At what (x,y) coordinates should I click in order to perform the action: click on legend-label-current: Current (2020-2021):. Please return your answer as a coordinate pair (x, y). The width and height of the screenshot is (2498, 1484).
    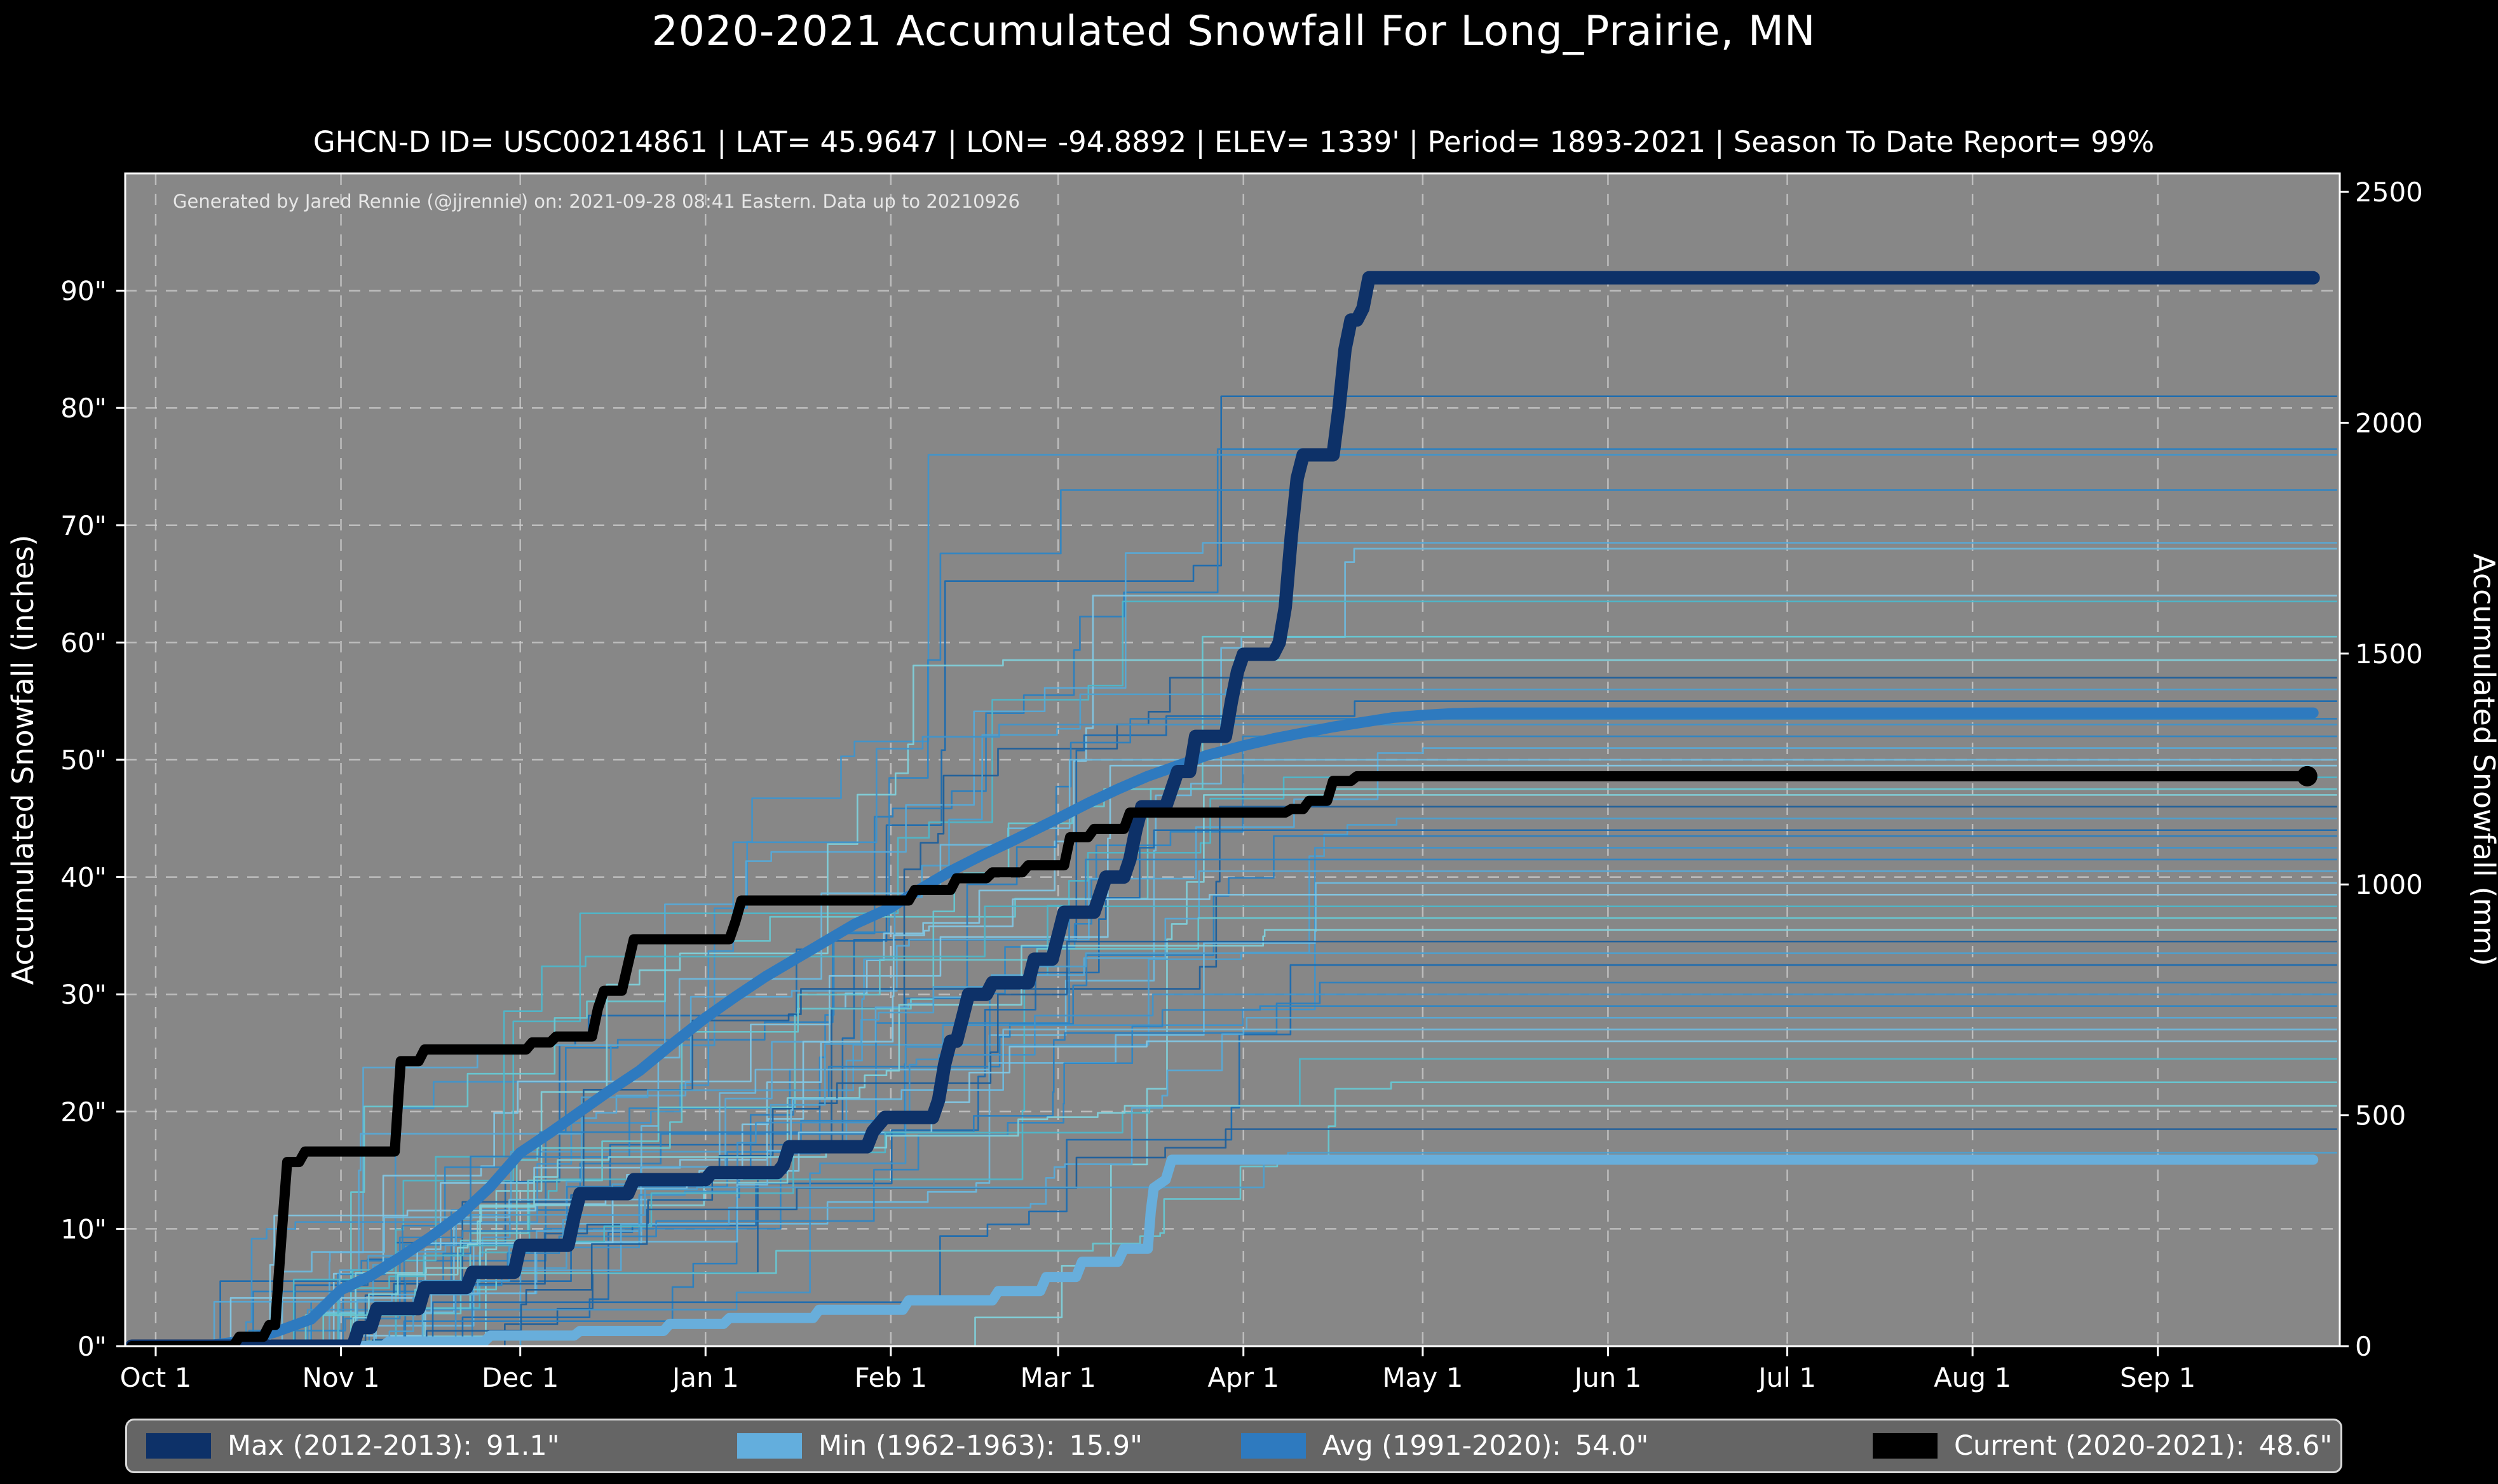
    Looking at the image, I should click on (2099, 1446).